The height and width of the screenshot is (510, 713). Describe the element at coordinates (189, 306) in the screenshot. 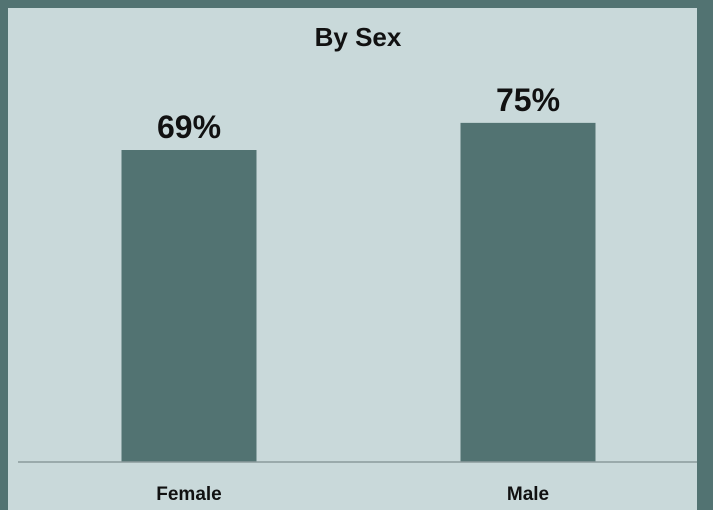

I see `bar-female` at that location.